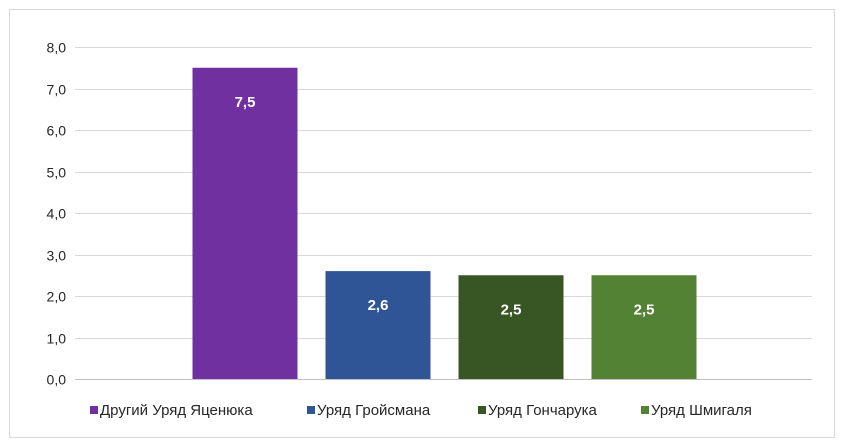 Image resolution: width=844 pixels, height=447 pixels. What do you see at coordinates (245, 102) in the screenshot?
I see `data-label: 7,5` at bounding box center [245, 102].